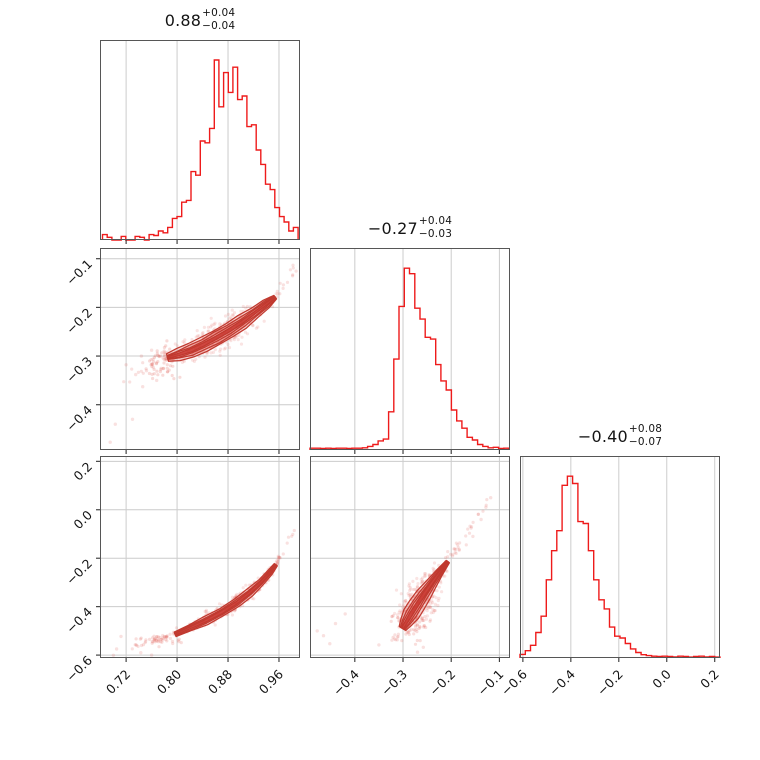 The height and width of the screenshot is (760, 760). What do you see at coordinates (709, 679) in the screenshot?
I see `x-tick-label: 0.2` at bounding box center [709, 679].